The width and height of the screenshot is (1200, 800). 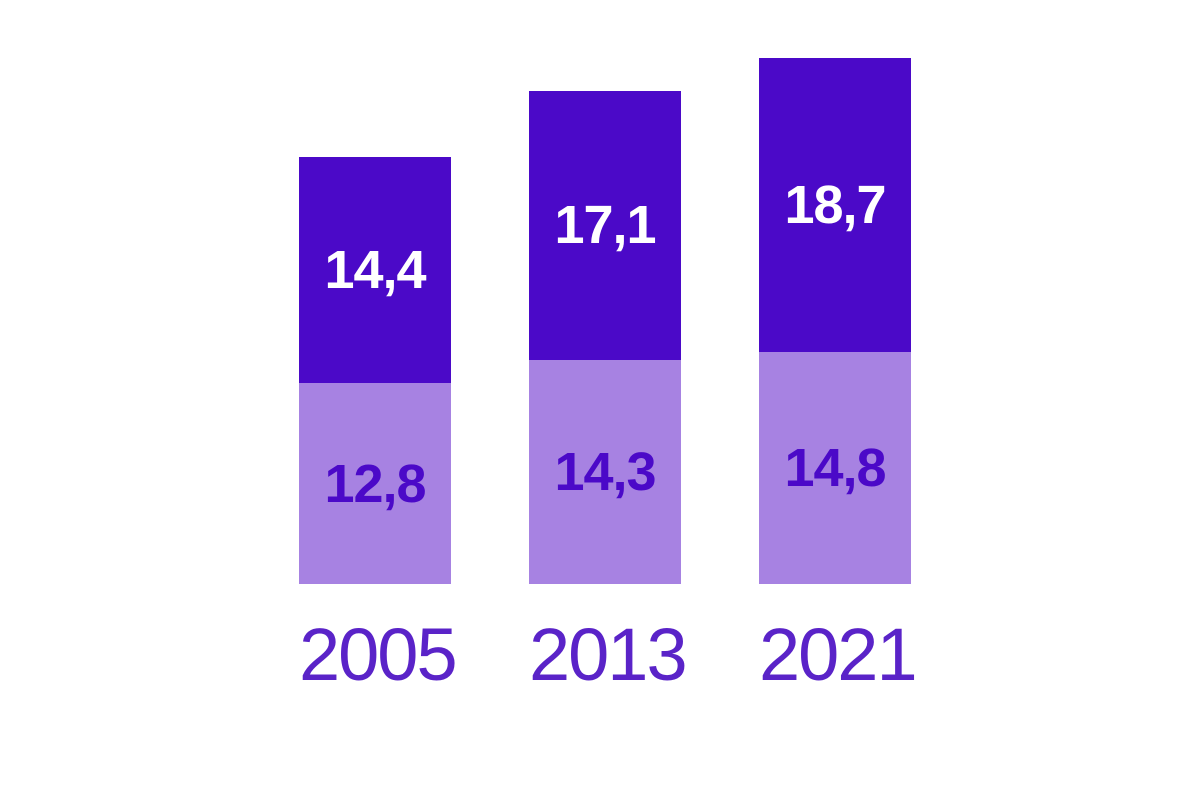 I want to click on bar-segment-upper-segment: 18,7, so click(x=835, y=205).